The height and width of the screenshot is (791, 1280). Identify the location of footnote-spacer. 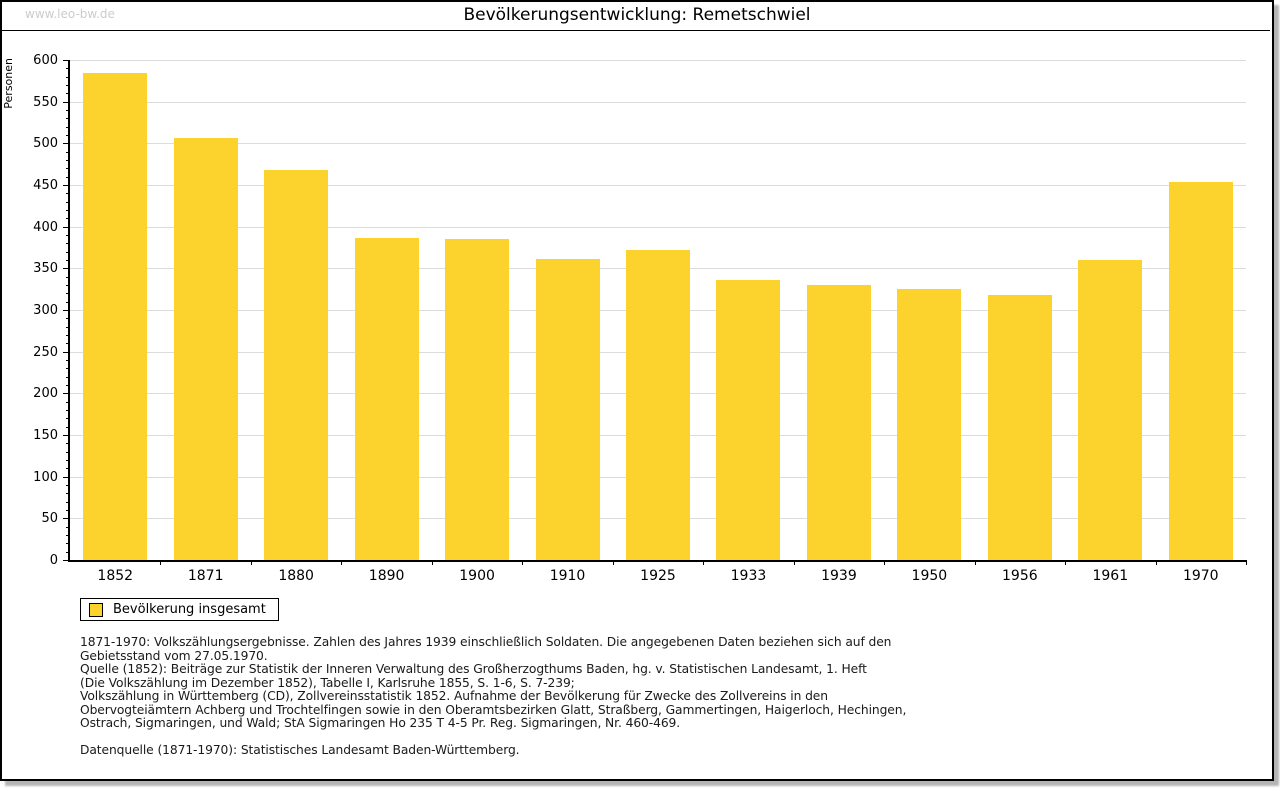
(493, 737).